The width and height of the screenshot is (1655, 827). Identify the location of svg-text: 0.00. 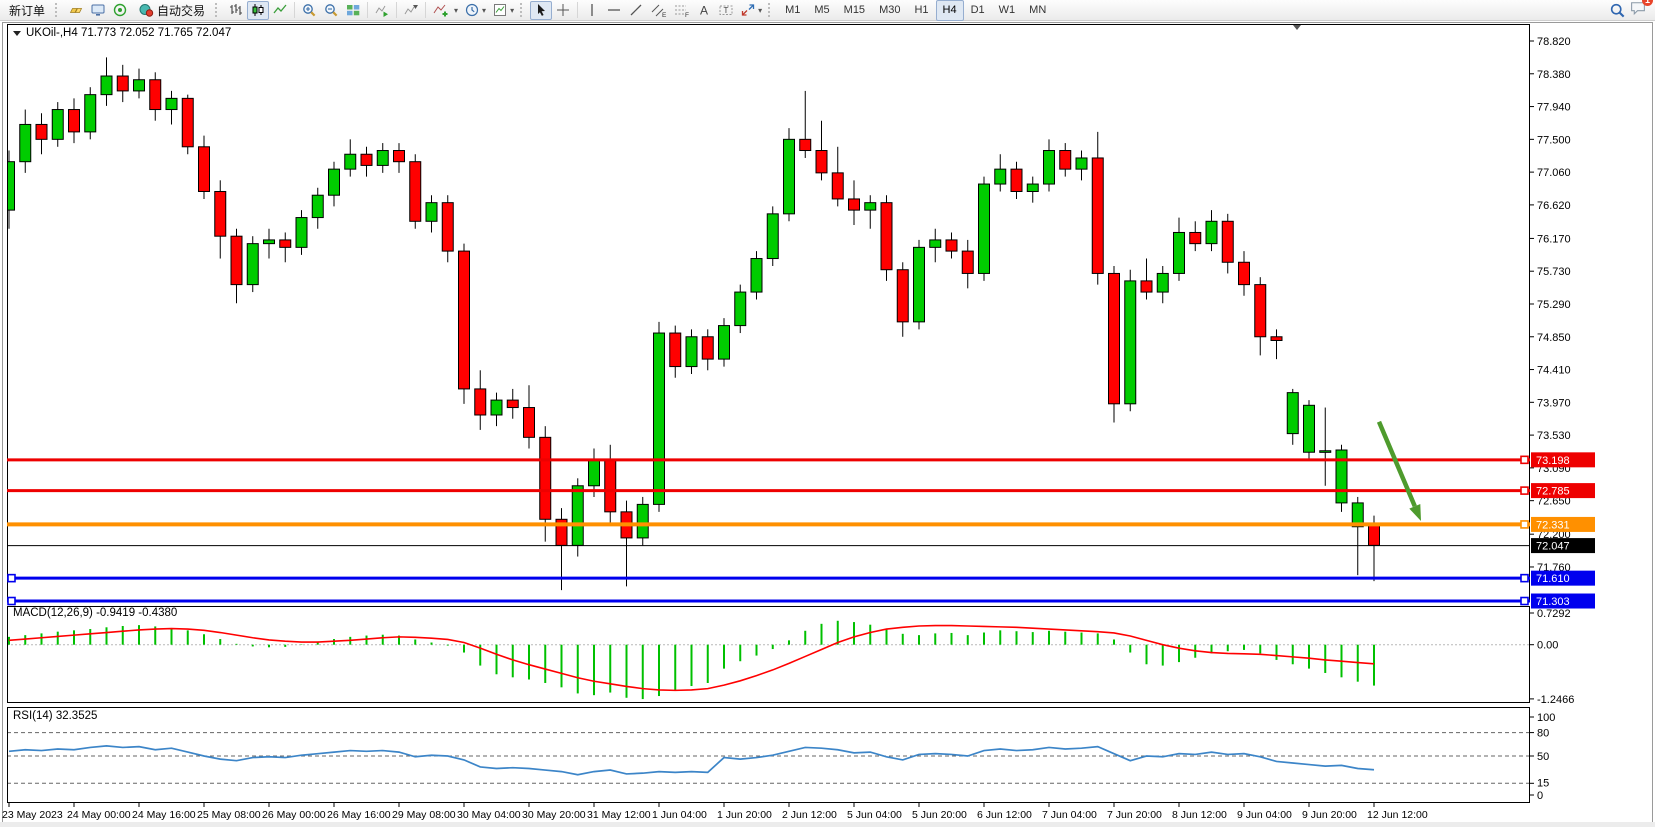
(1547, 646).